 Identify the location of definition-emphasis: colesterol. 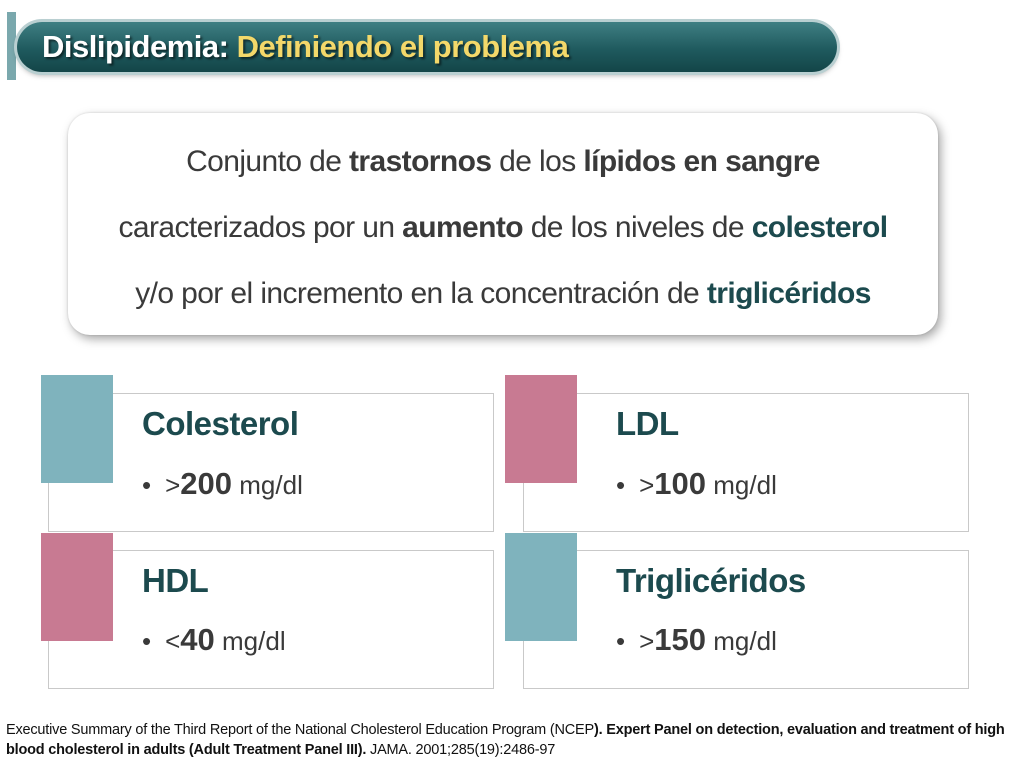
(819, 227).